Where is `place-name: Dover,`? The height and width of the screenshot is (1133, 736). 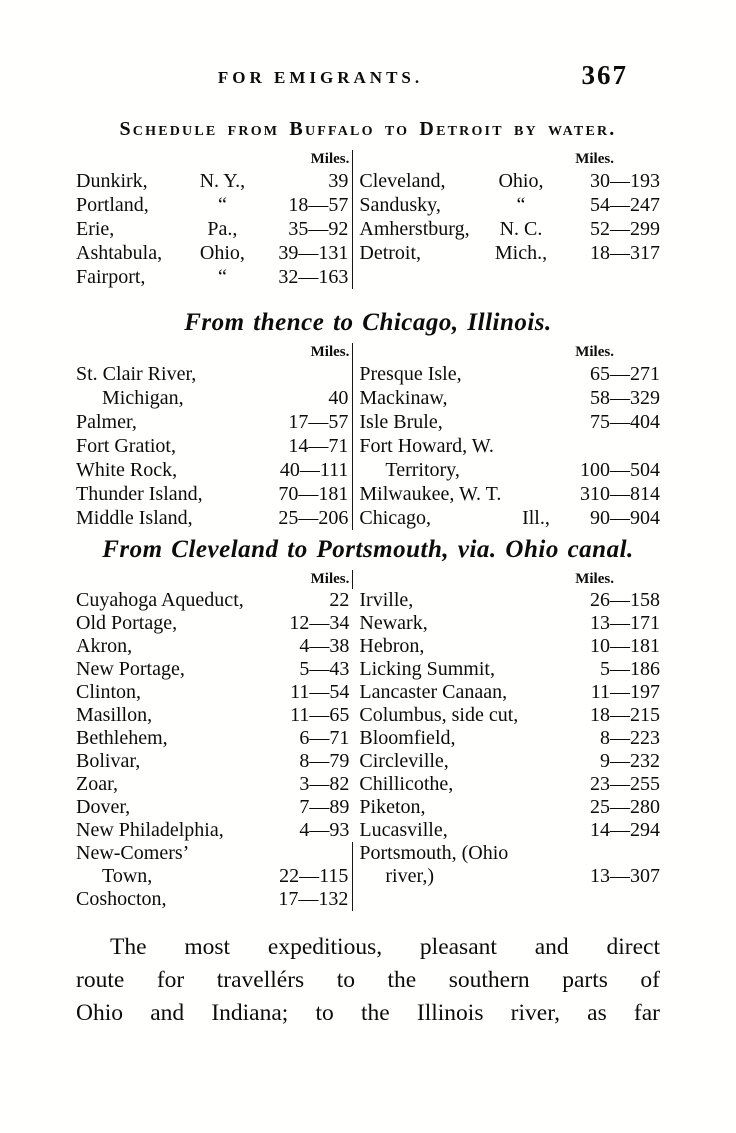 place-name: Dover, is located at coordinates (103, 807).